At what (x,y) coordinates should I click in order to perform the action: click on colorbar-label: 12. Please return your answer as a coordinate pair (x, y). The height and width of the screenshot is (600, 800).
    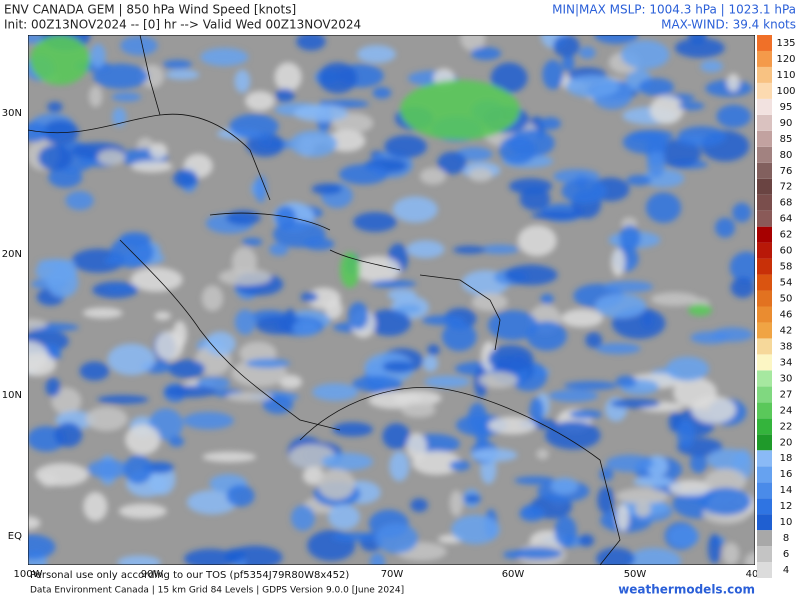
    Looking at the image, I should click on (786, 506).